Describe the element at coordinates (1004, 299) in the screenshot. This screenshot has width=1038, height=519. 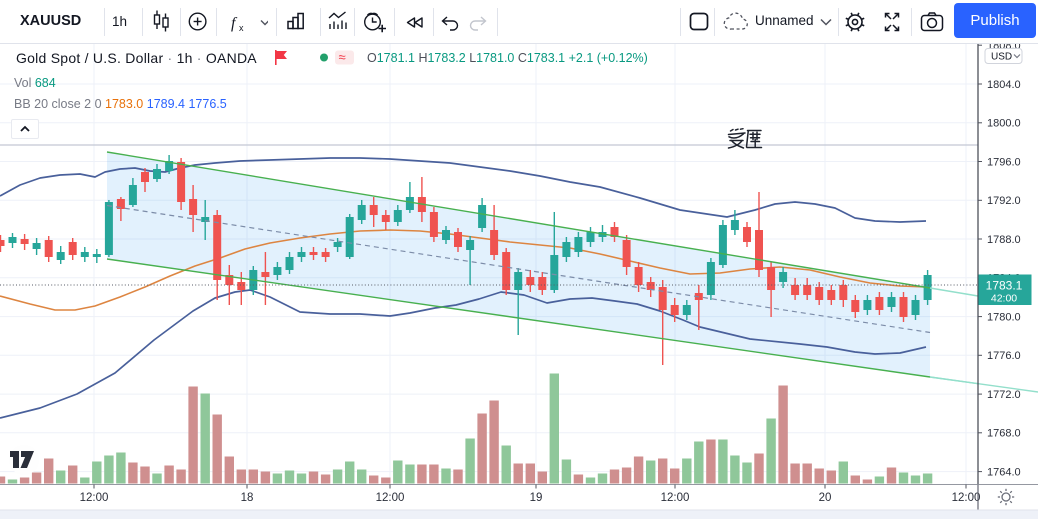
I see `svg-text: 42:00` at that location.